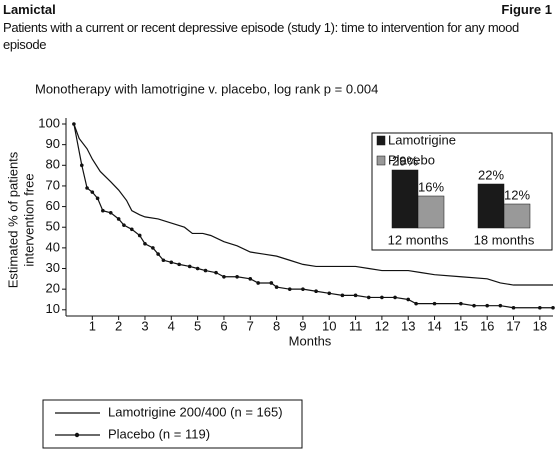  I want to click on x-tick-label: 6, so click(223, 326).